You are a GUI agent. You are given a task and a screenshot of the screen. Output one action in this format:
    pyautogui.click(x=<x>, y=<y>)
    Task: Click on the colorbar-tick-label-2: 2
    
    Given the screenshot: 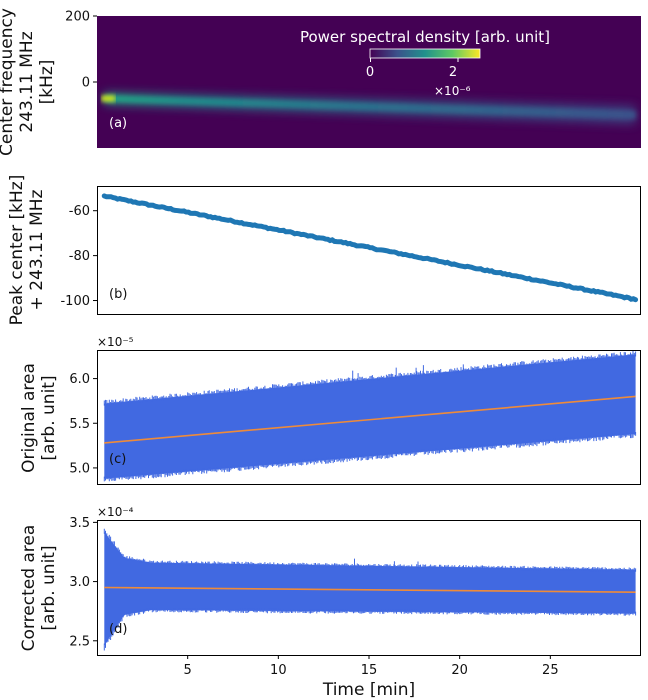 What is the action you would take?
    pyautogui.click(x=453, y=72)
    